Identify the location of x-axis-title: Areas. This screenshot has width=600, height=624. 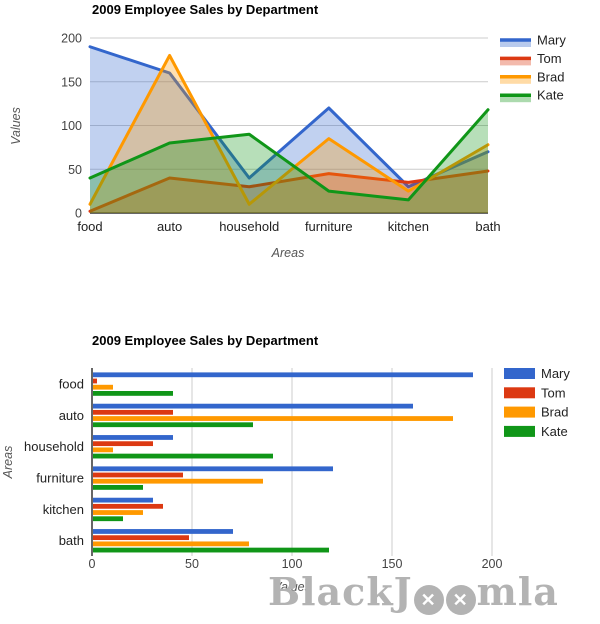
(288, 253).